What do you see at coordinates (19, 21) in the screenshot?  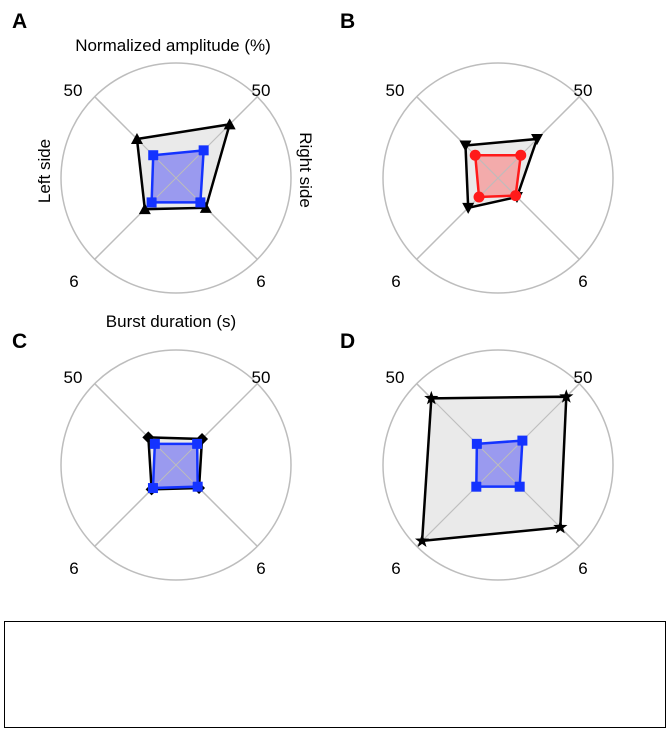 I see `panel-letter: A` at bounding box center [19, 21].